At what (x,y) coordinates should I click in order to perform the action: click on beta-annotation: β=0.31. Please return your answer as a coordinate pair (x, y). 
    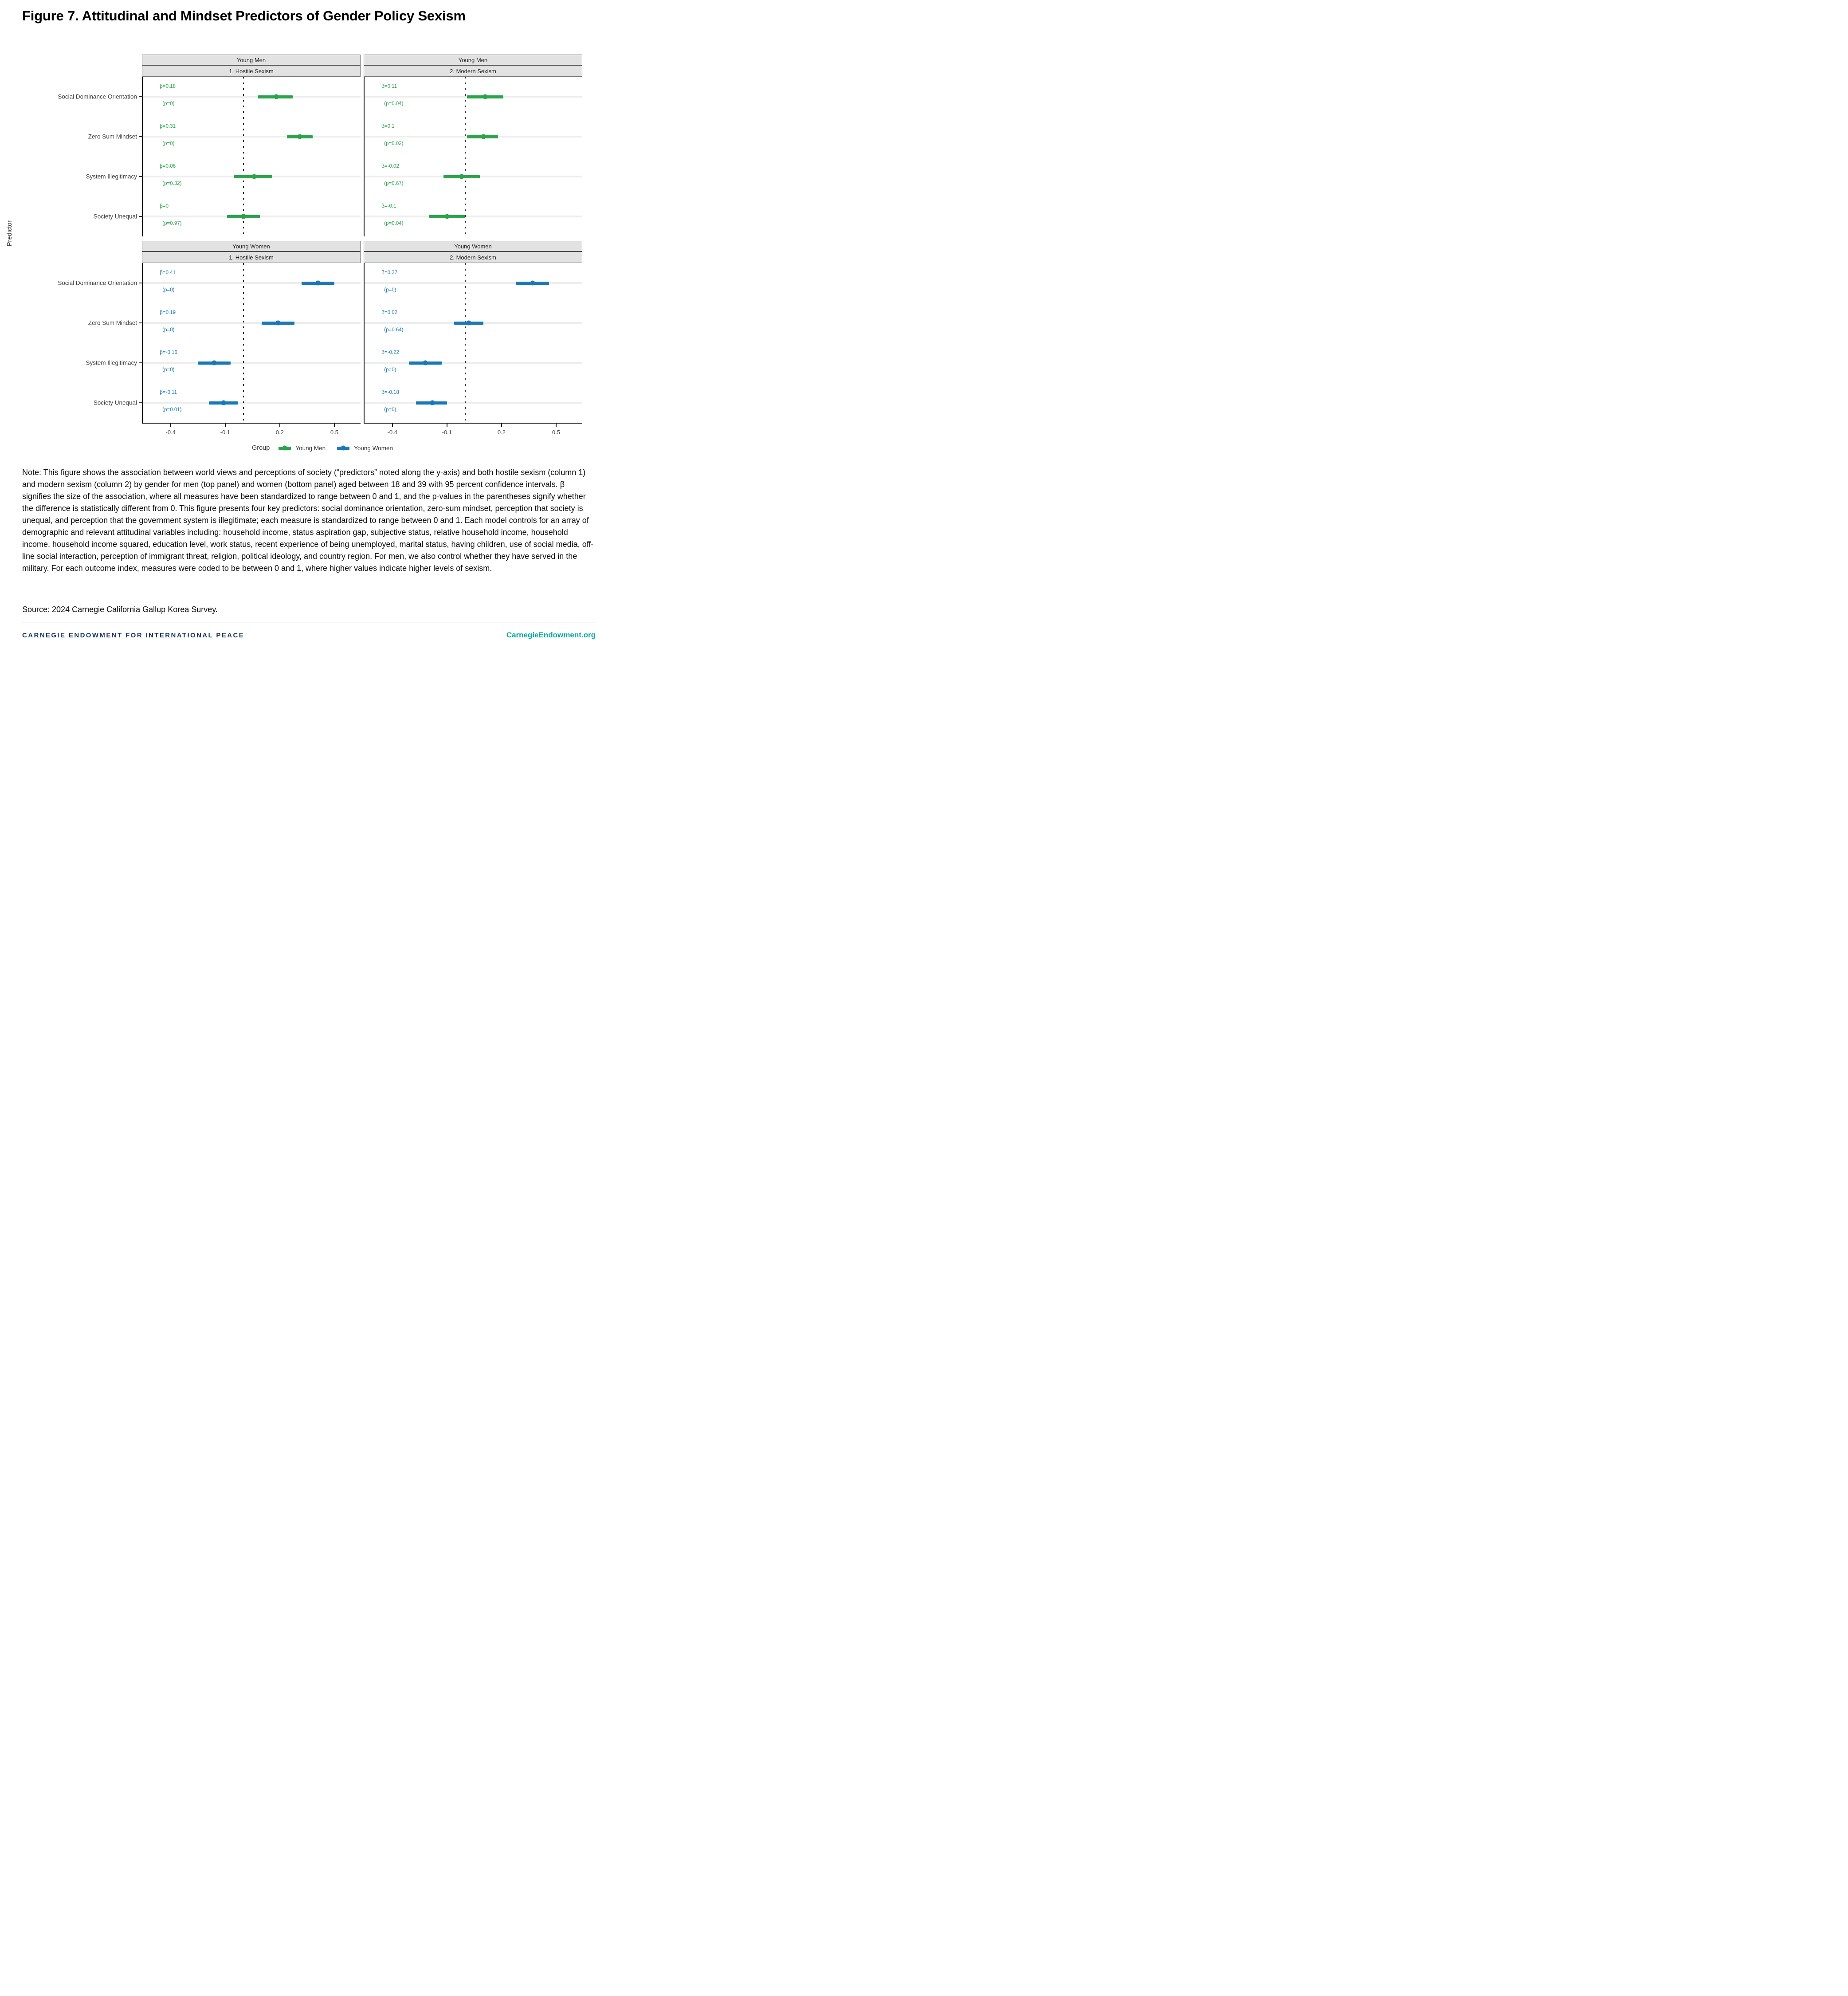
    Looking at the image, I should click on (168, 127).